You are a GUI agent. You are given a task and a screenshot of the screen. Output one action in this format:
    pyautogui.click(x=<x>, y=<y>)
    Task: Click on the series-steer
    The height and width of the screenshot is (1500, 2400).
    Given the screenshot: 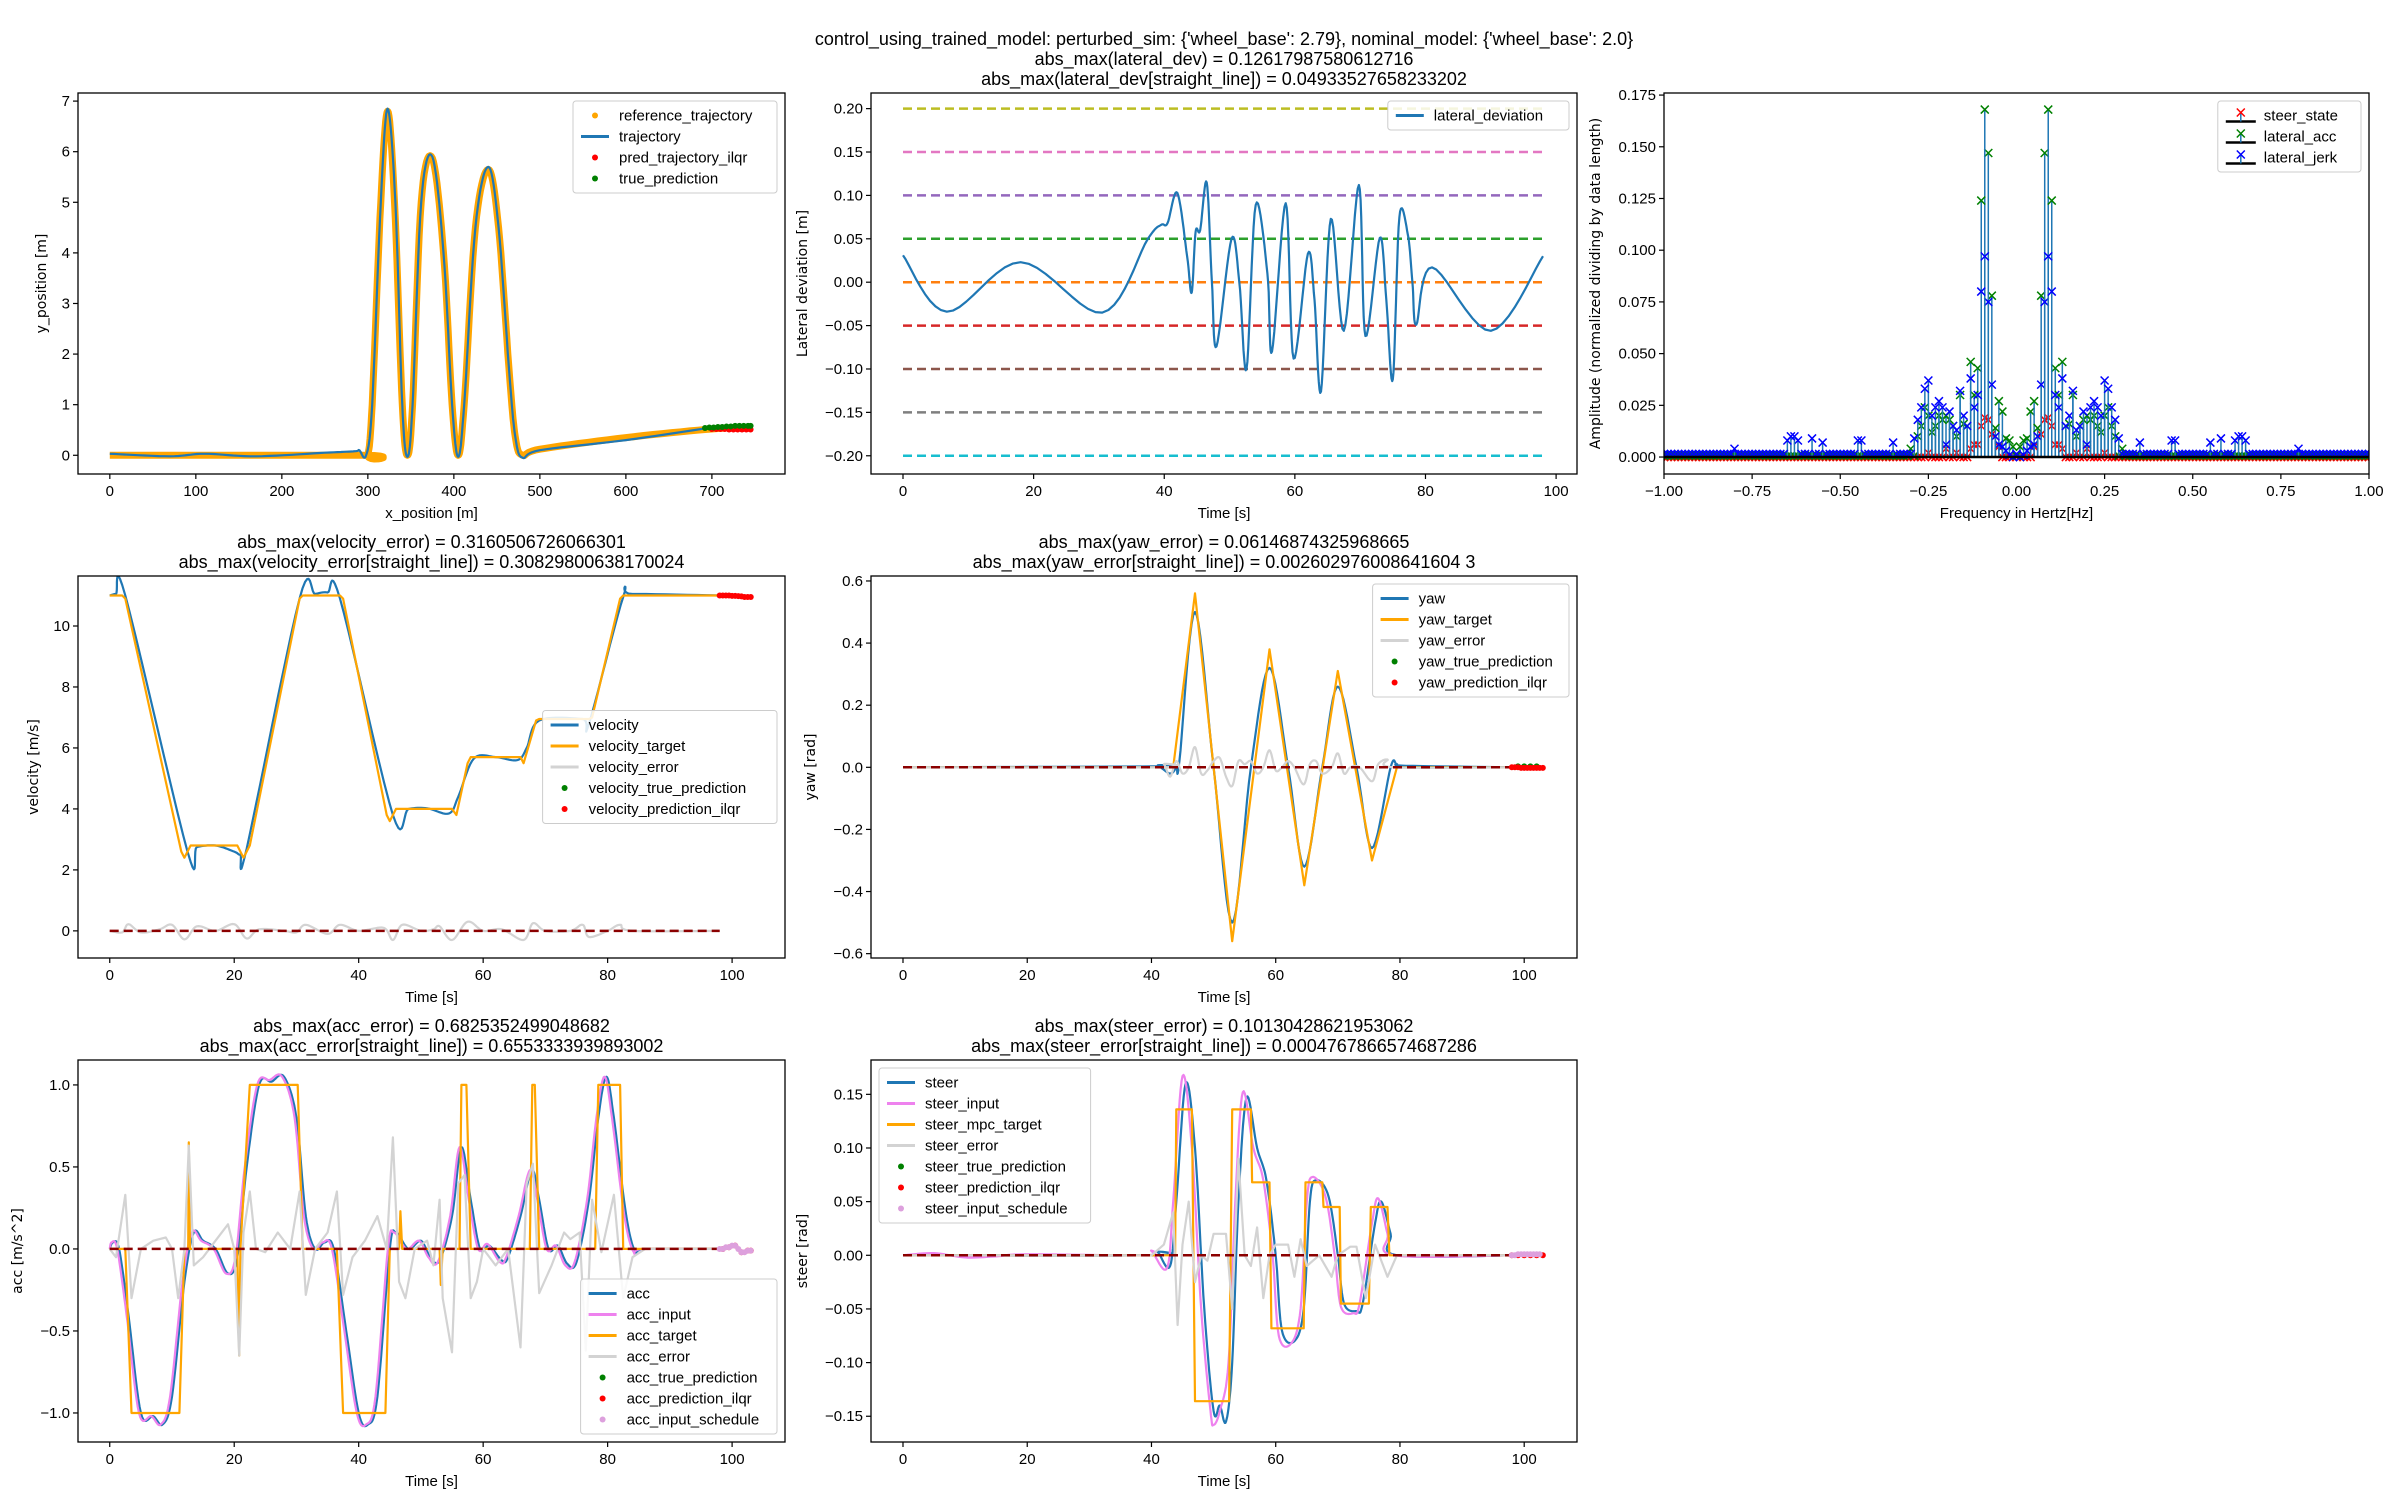 What is the action you would take?
    pyautogui.click(x=1207, y=1253)
    